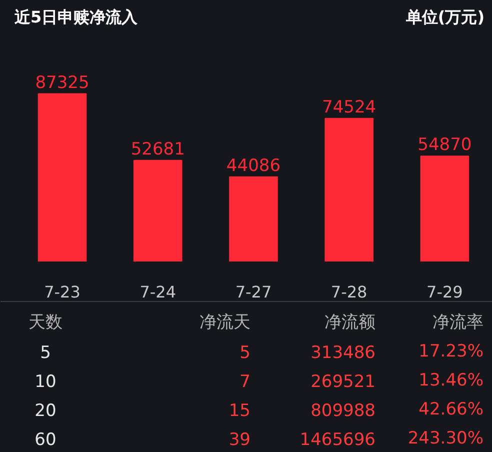 The image size is (492, 452). I want to click on x-tick-label: 7-23, so click(62, 292).